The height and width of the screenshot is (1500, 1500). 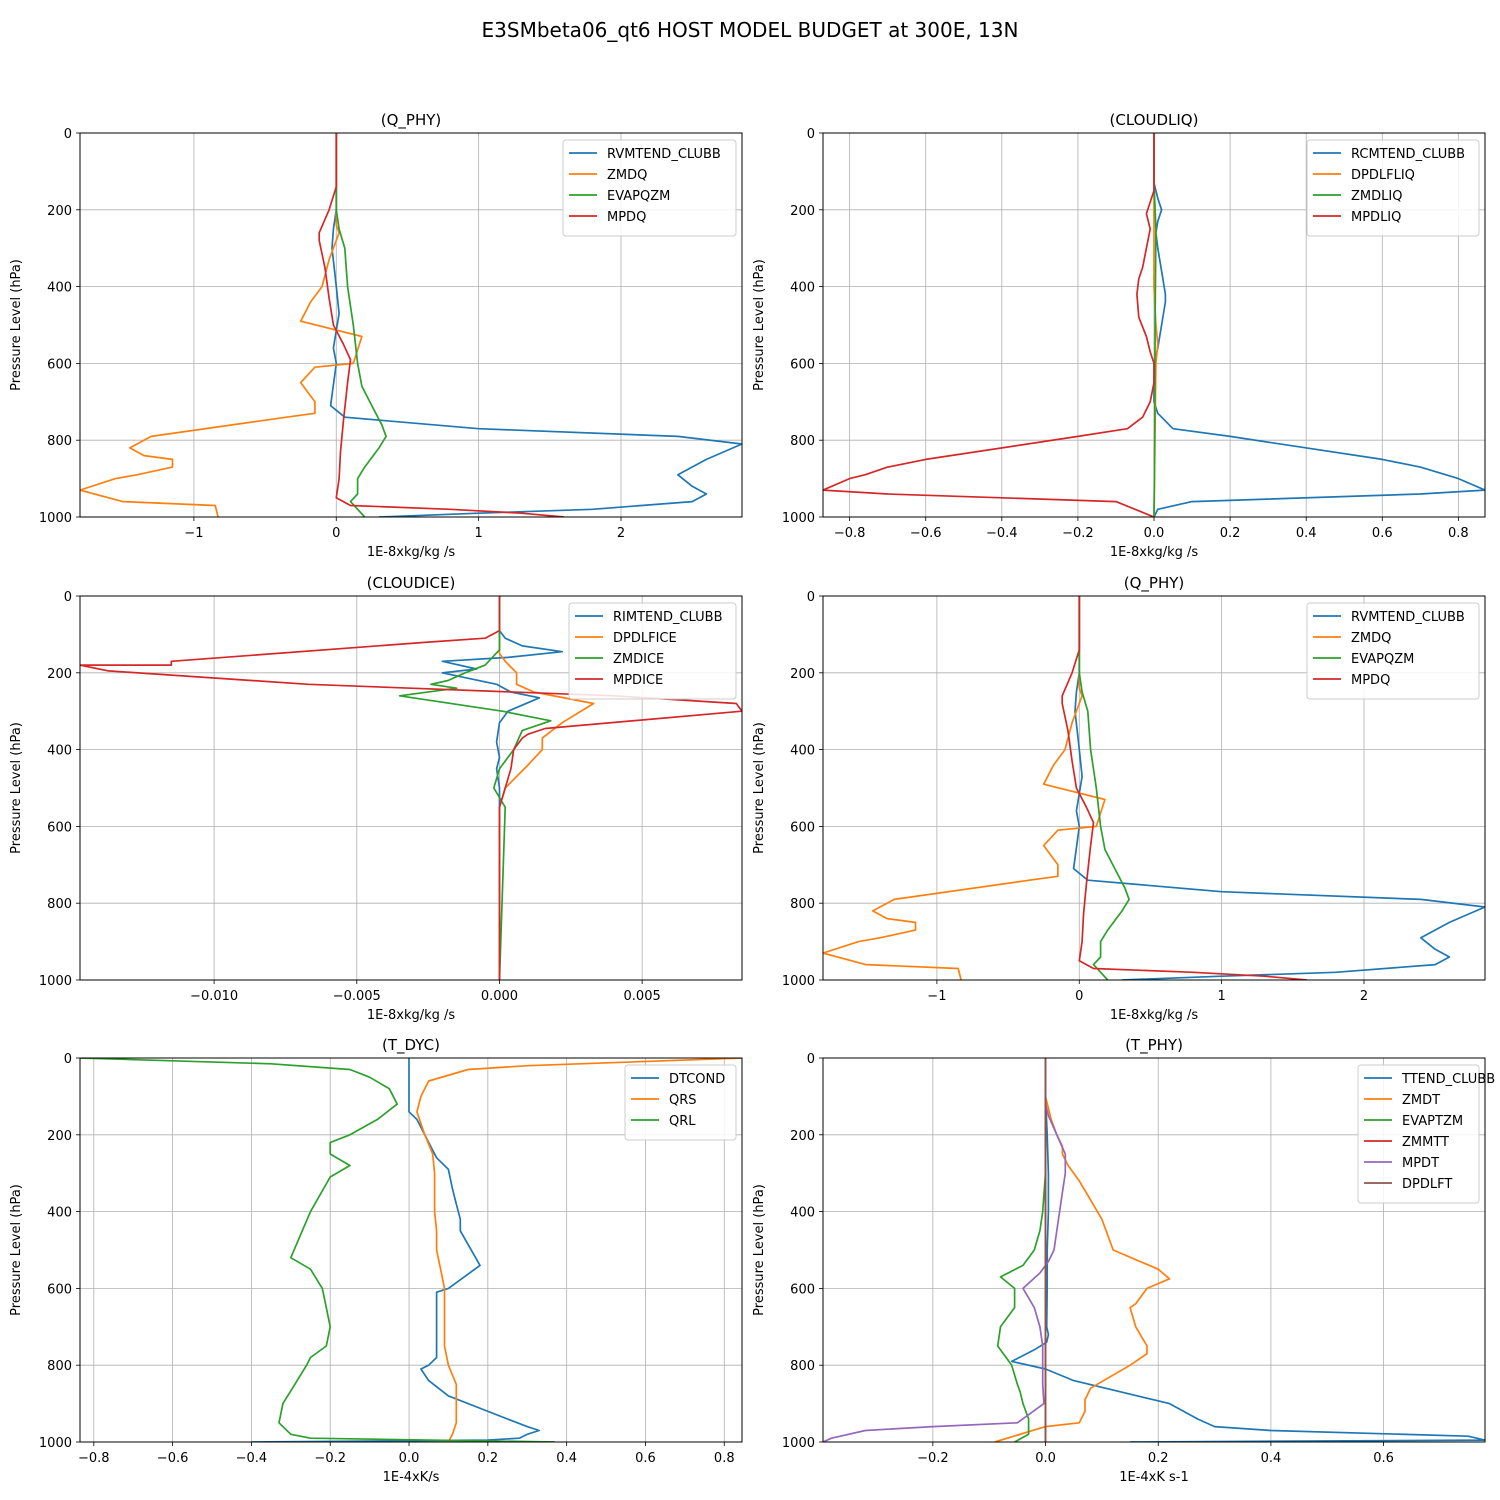 I want to click on series-line-mpdliq, so click(x=989, y=325).